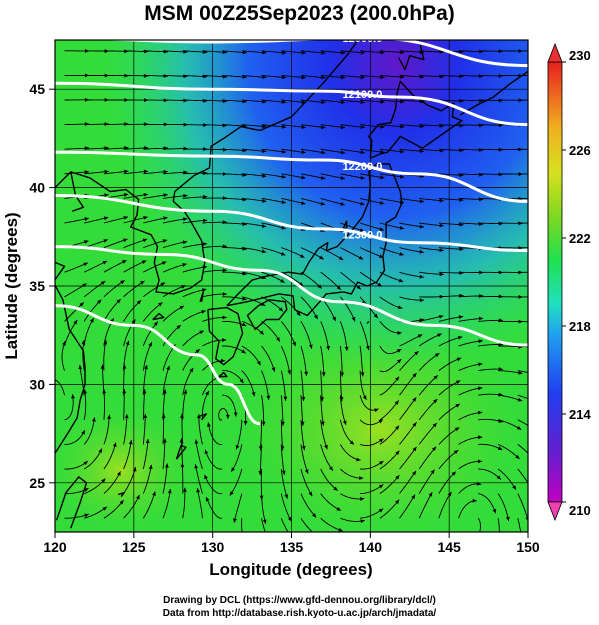 The width and height of the screenshot is (599, 625). I want to click on contour-label: 12000.0, so click(363, 39).